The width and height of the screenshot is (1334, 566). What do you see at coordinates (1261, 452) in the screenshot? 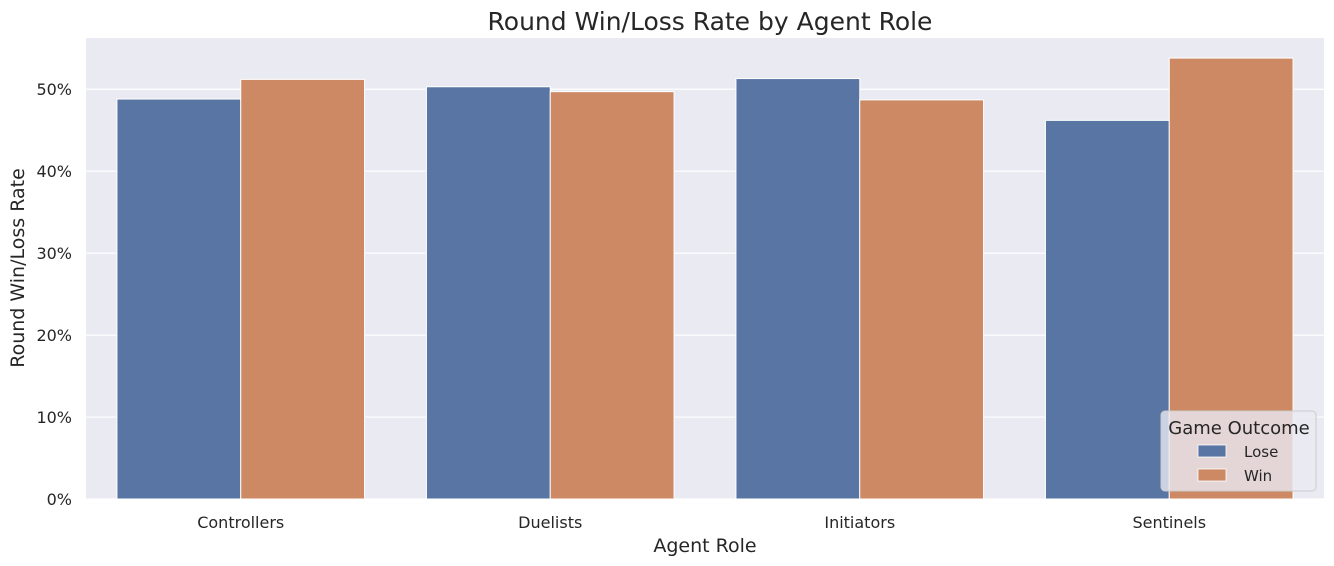
I see `legend-label-lose: Lose` at bounding box center [1261, 452].